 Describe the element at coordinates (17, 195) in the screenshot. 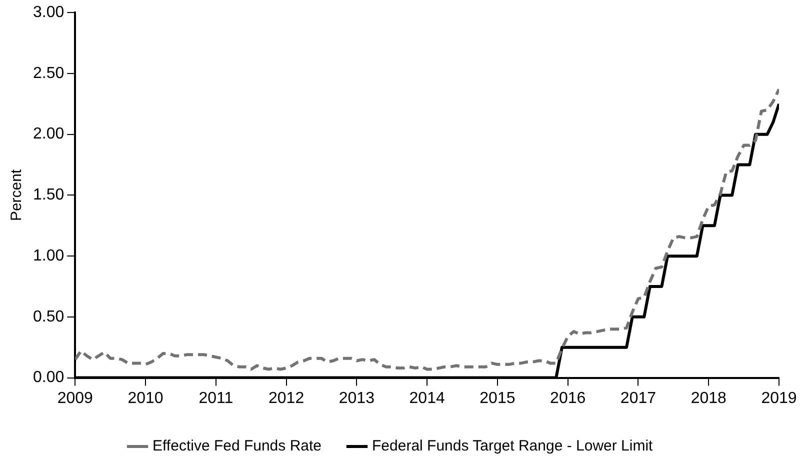

I see `y-axis-title: Percent` at that location.